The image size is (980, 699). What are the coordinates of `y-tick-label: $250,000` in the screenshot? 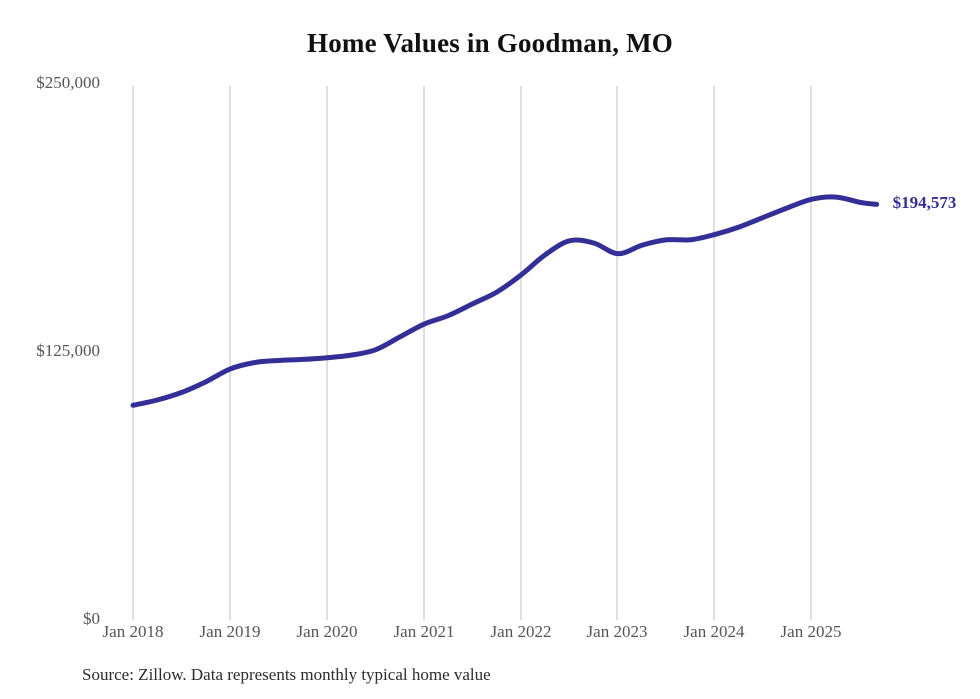 It's located at (68, 82).